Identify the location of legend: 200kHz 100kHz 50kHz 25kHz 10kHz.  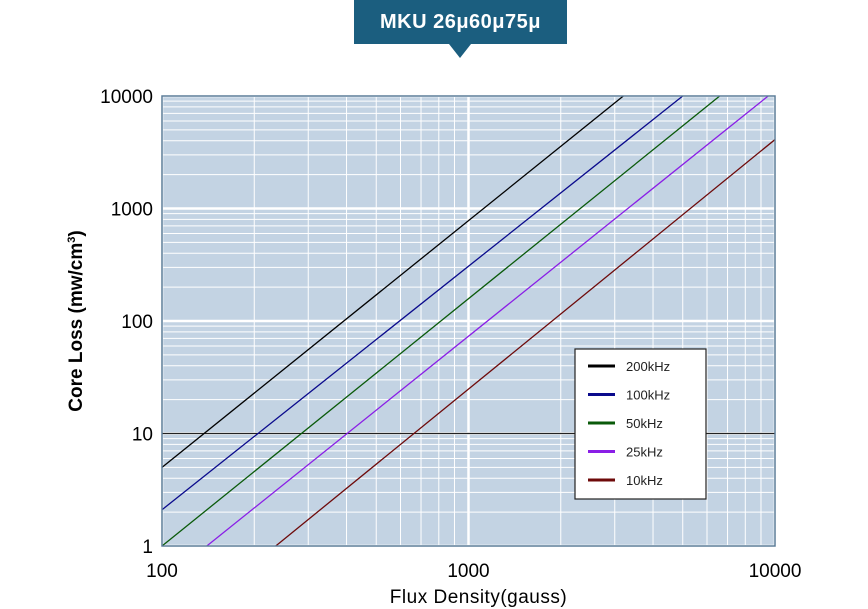
(640, 424).